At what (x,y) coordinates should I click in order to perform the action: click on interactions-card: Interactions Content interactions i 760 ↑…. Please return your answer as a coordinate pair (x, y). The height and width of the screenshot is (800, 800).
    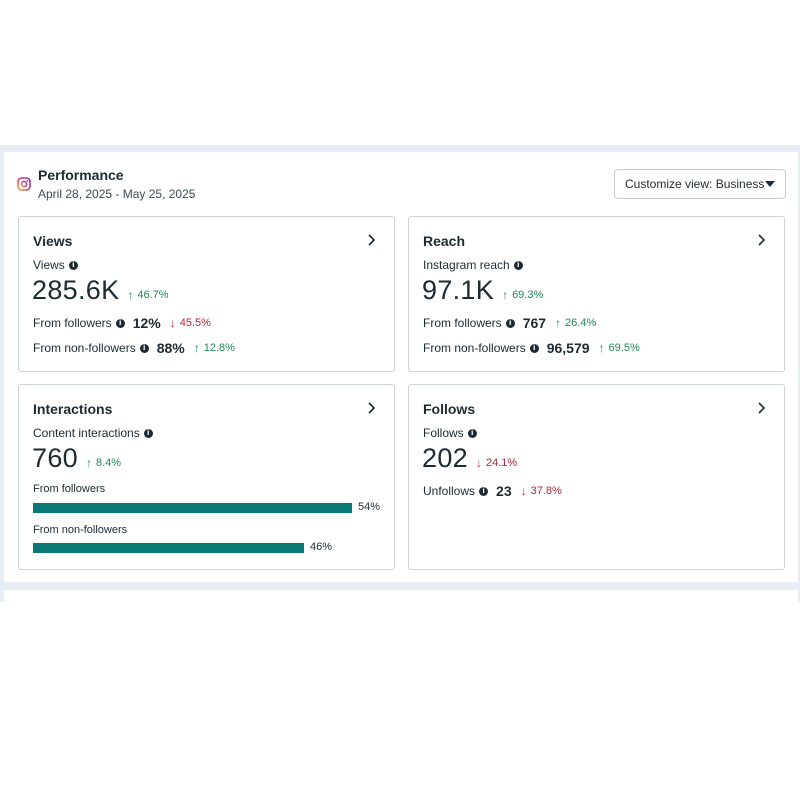
    Looking at the image, I should click on (206, 477).